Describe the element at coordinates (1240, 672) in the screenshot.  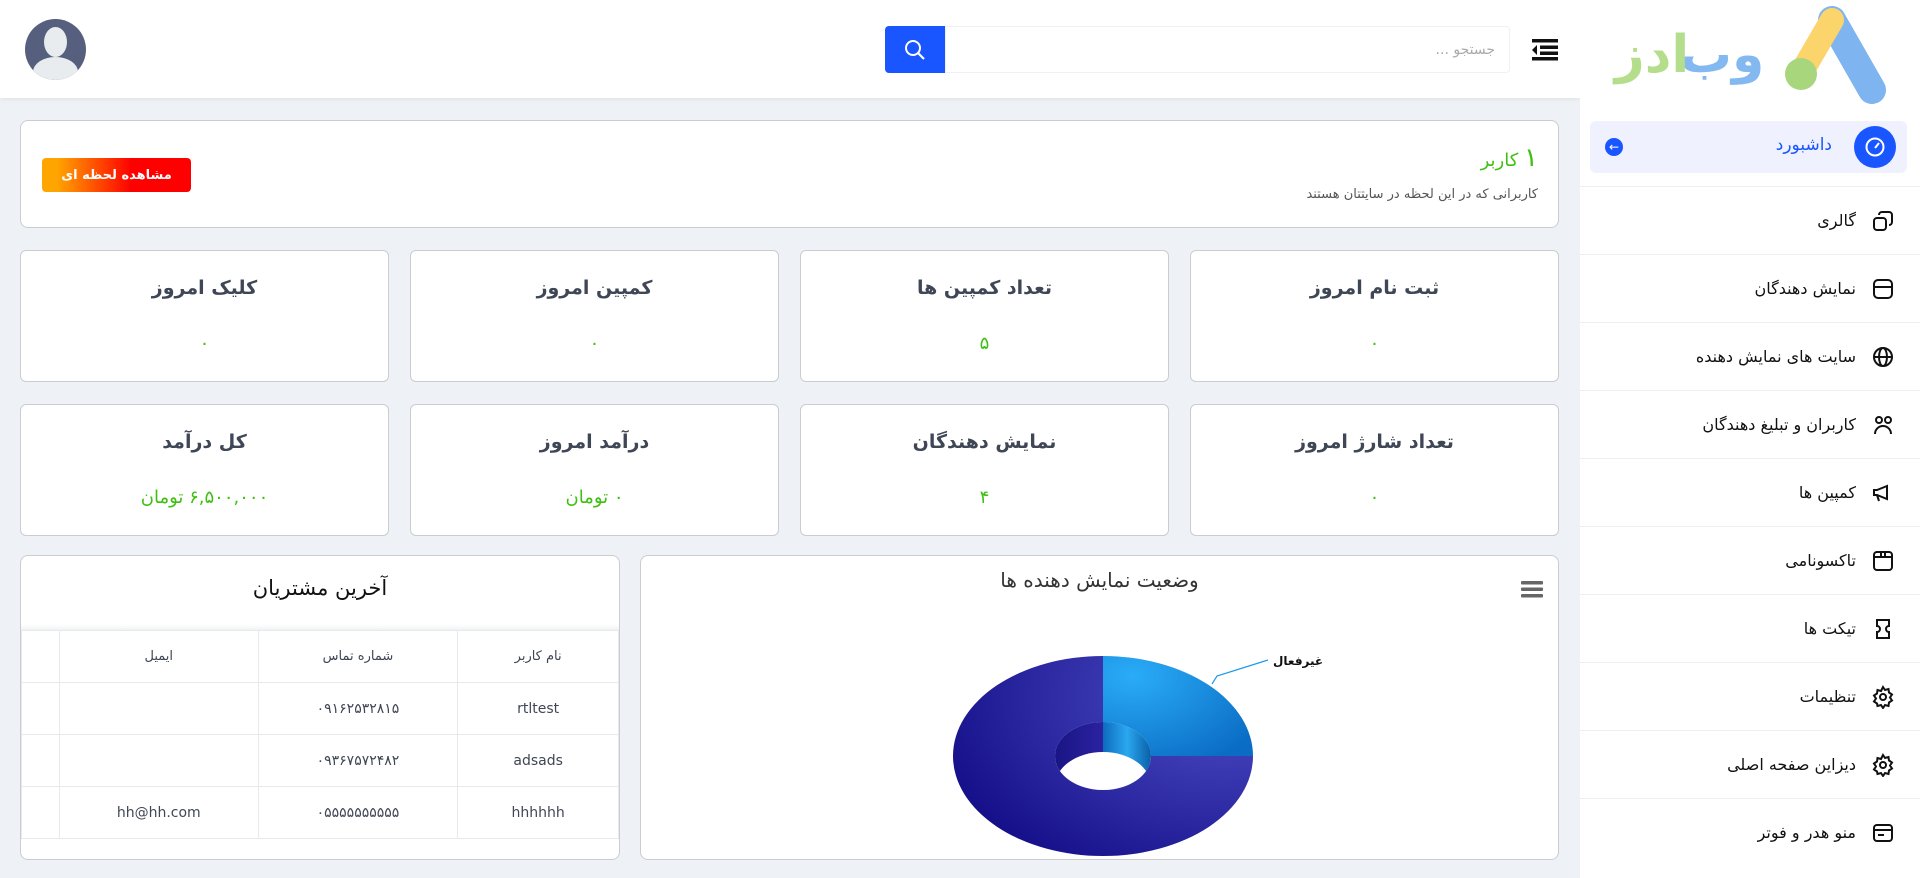
I see `slice-label-connector` at that location.